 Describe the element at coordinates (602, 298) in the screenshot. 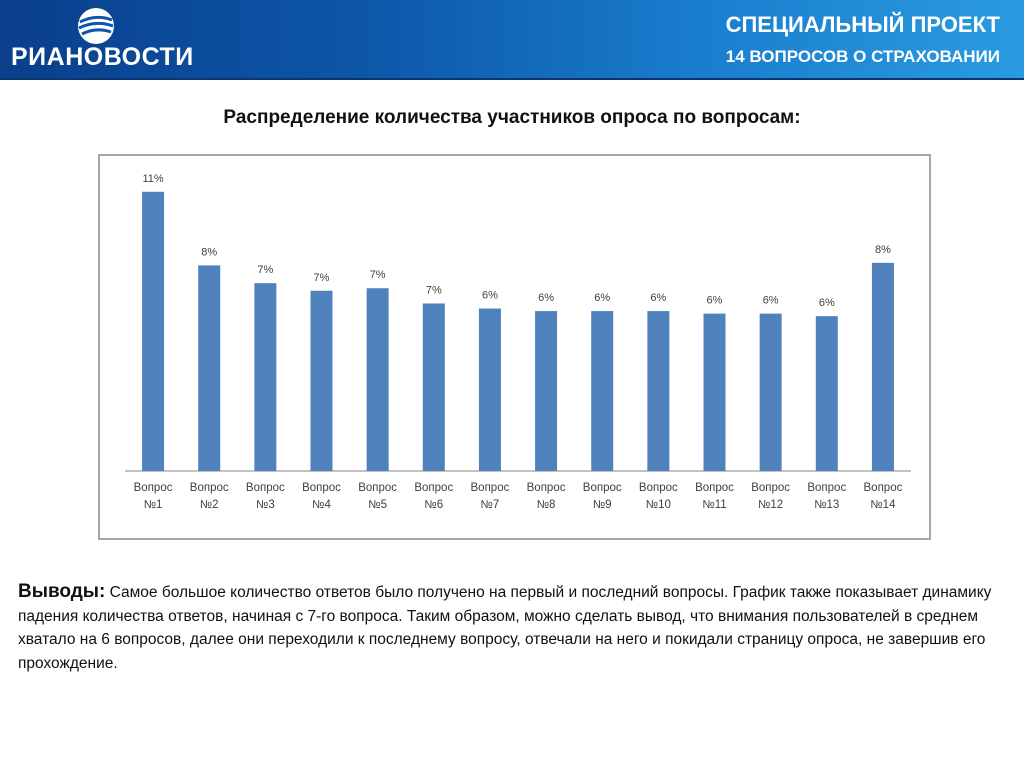

I see `data-label-9: 6%` at that location.